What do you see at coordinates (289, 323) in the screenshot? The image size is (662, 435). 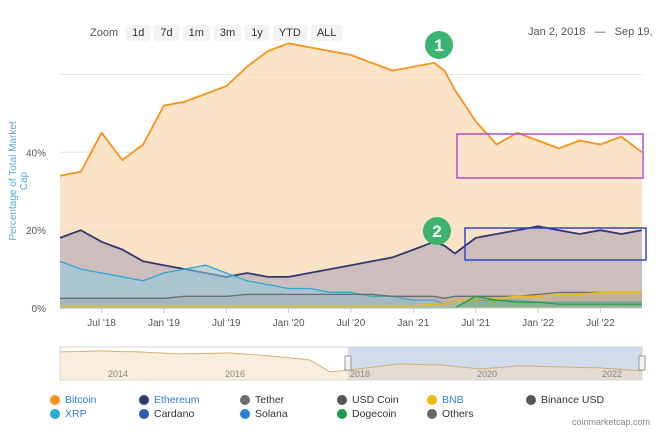 I see `x-tick-label: Jan '20` at bounding box center [289, 323].